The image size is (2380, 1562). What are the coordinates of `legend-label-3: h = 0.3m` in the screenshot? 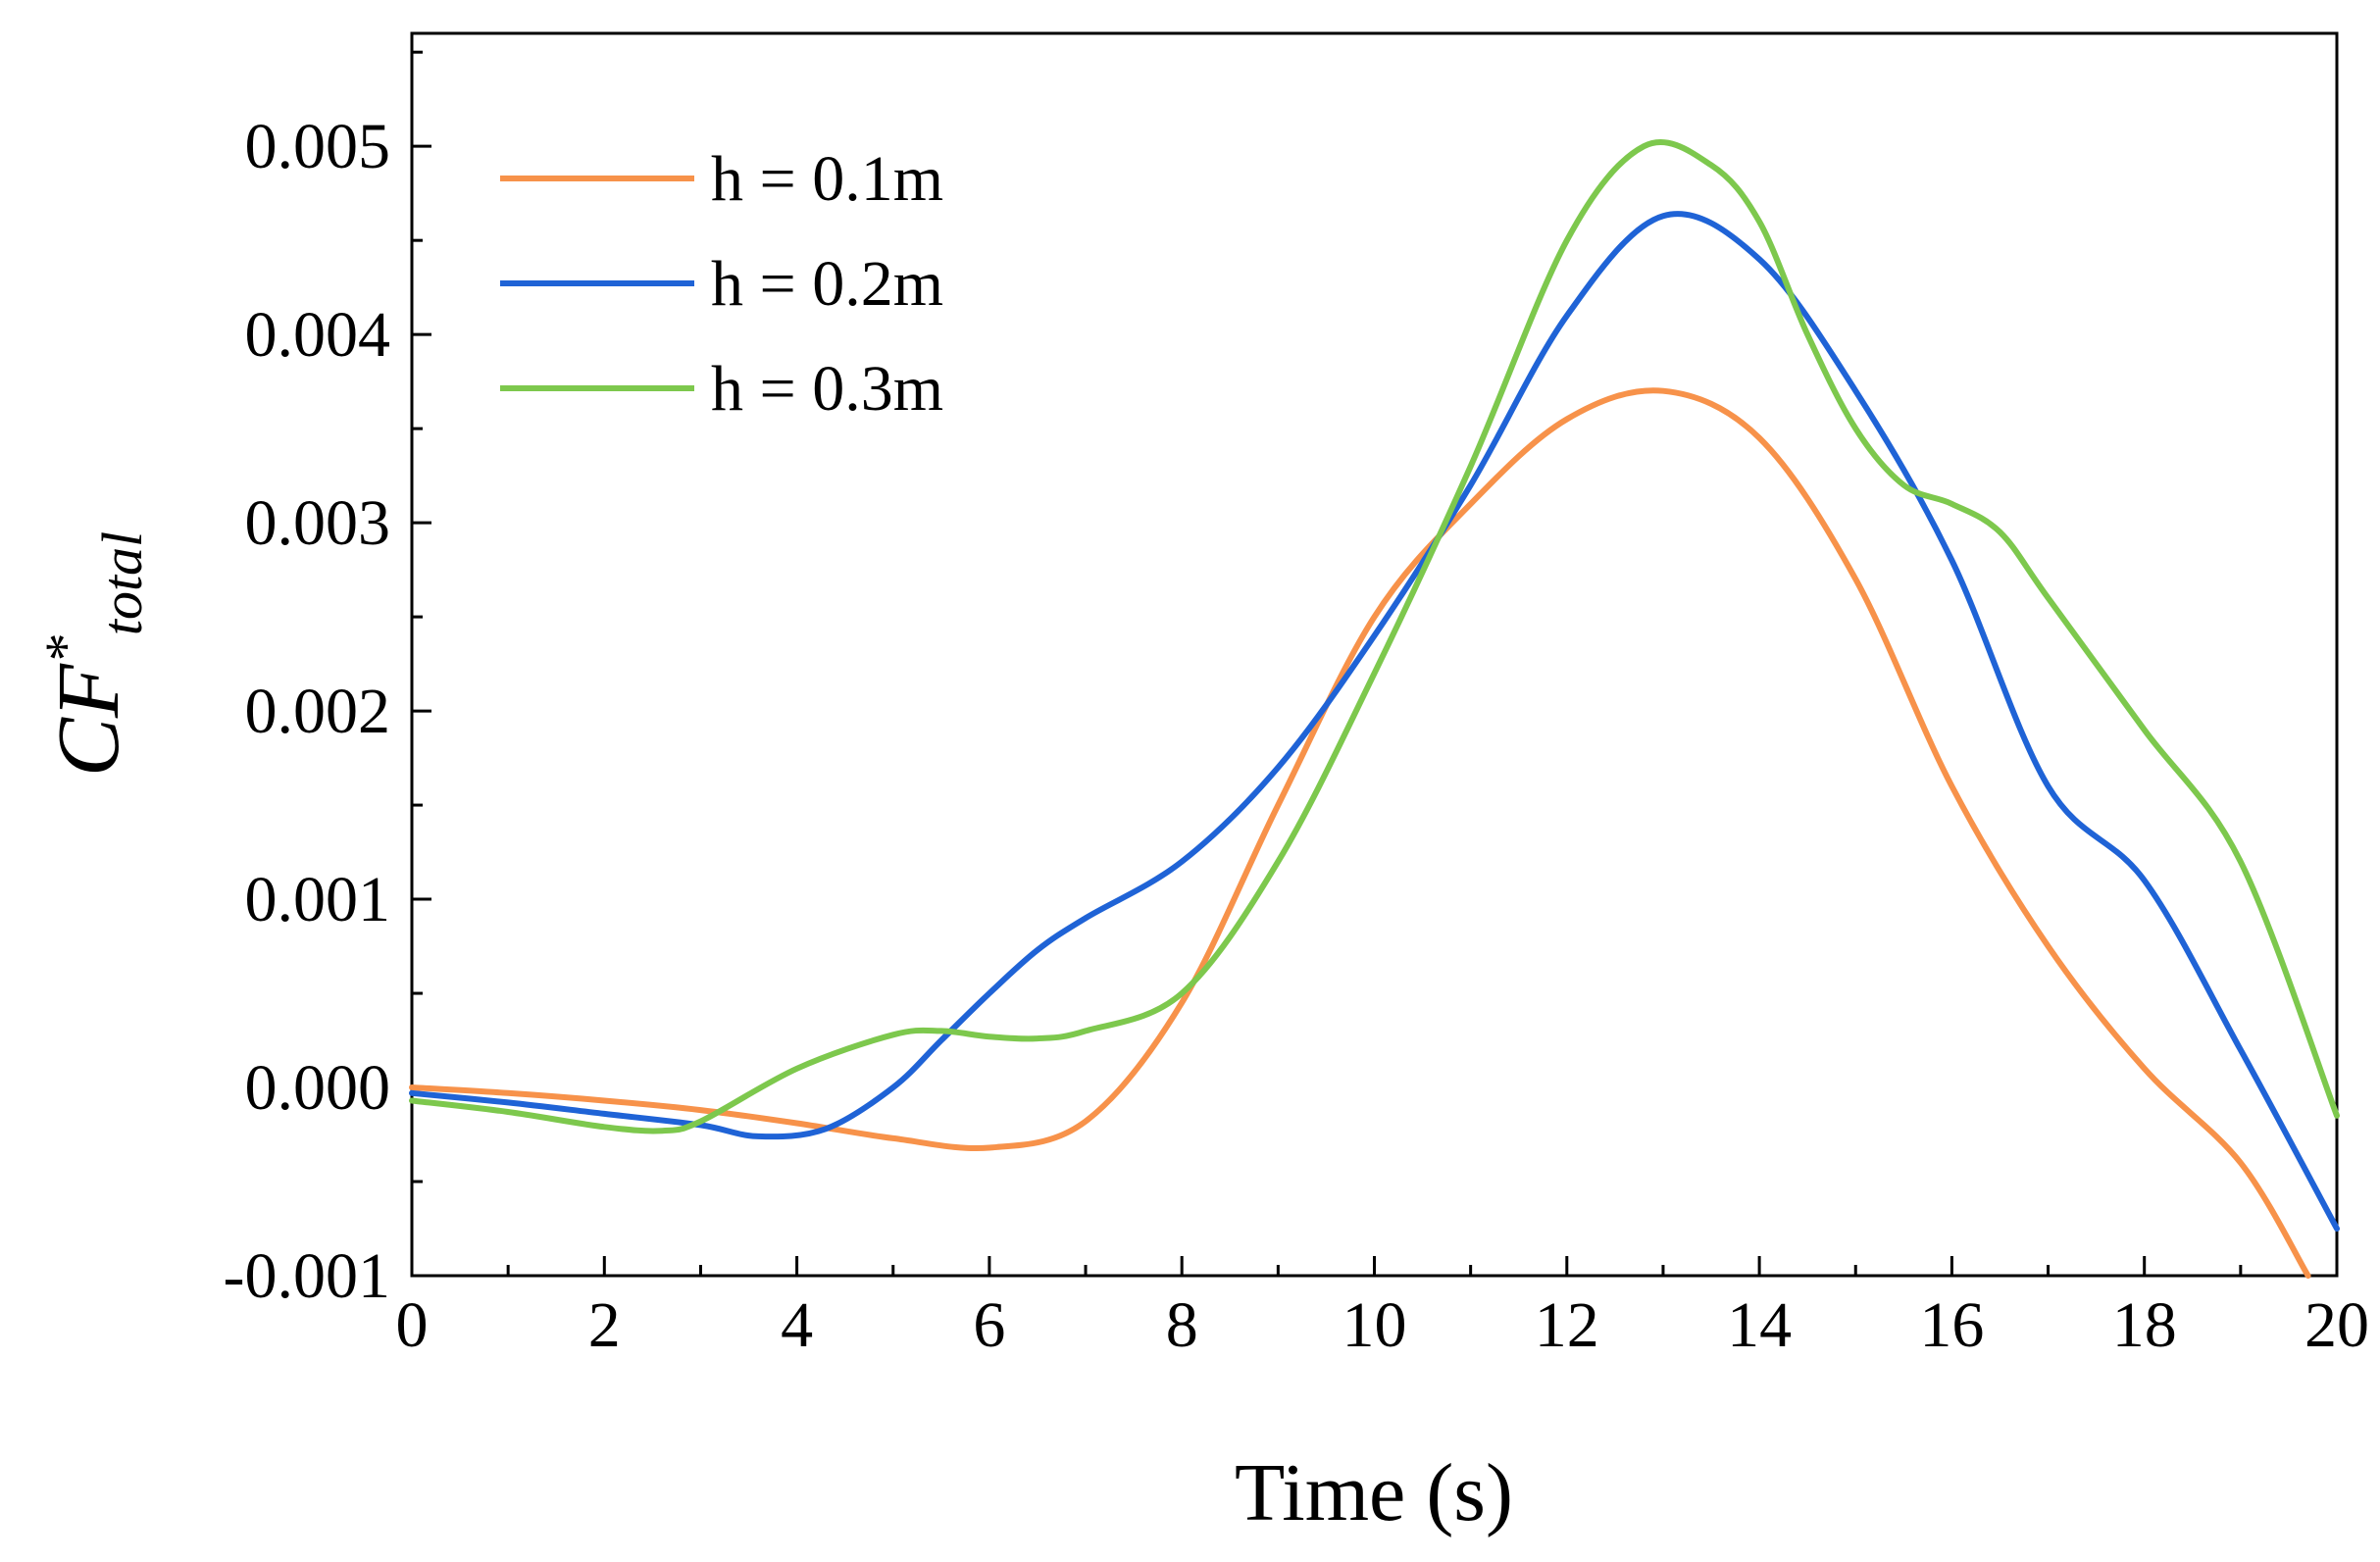 It's located at (827, 389).